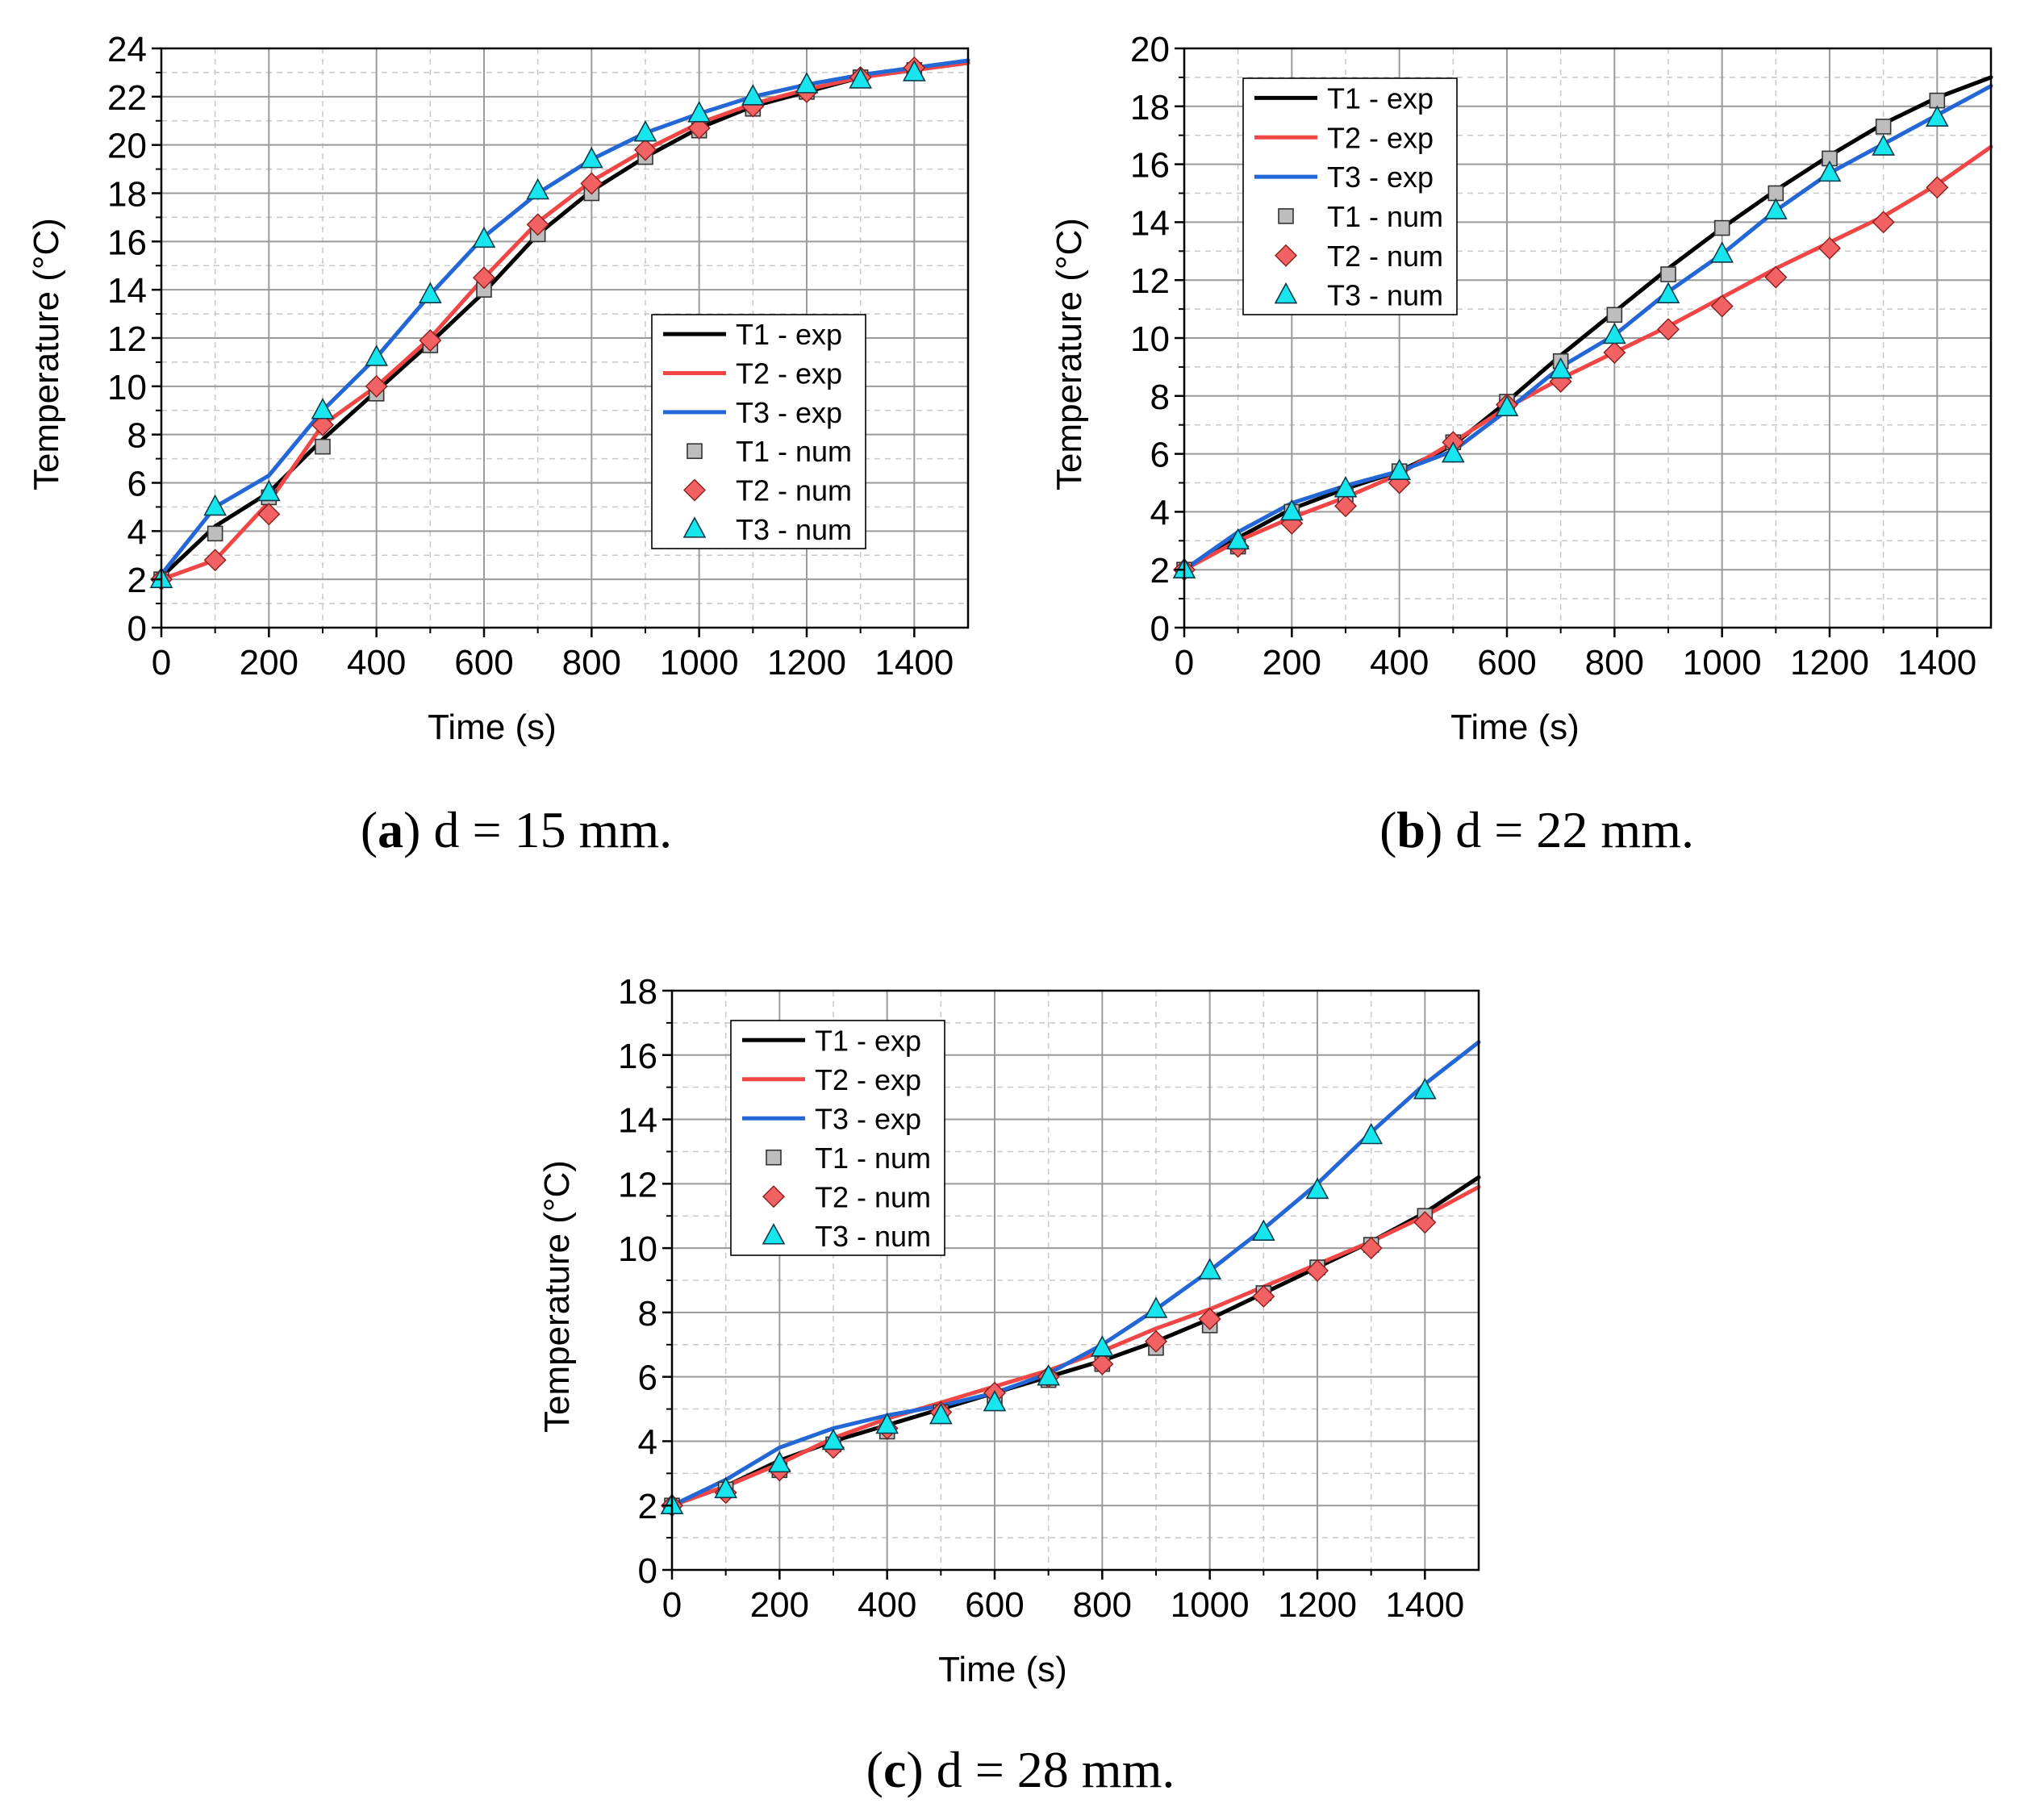  Describe the element at coordinates (127, 98) in the screenshot. I see `y-tick-label: 22` at that location.